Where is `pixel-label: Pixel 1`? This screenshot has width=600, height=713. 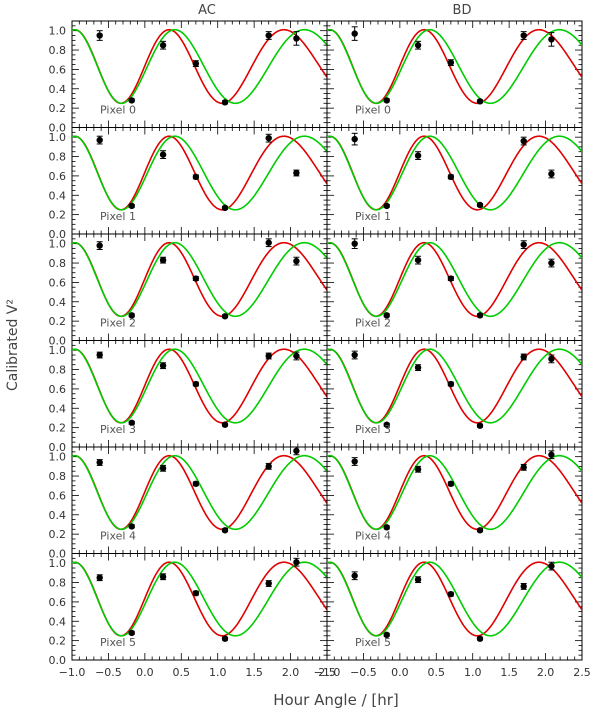 pixel-label: Pixel 1 is located at coordinates (373, 216).